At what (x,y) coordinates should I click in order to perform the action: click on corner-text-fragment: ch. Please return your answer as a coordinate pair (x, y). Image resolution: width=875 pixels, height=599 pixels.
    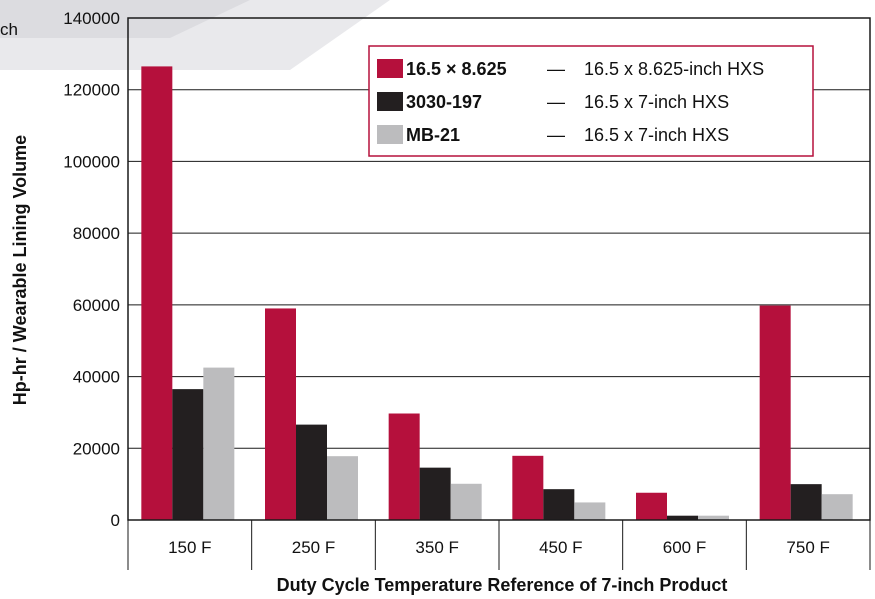
    Looking at the image, I should click on (9, 29).